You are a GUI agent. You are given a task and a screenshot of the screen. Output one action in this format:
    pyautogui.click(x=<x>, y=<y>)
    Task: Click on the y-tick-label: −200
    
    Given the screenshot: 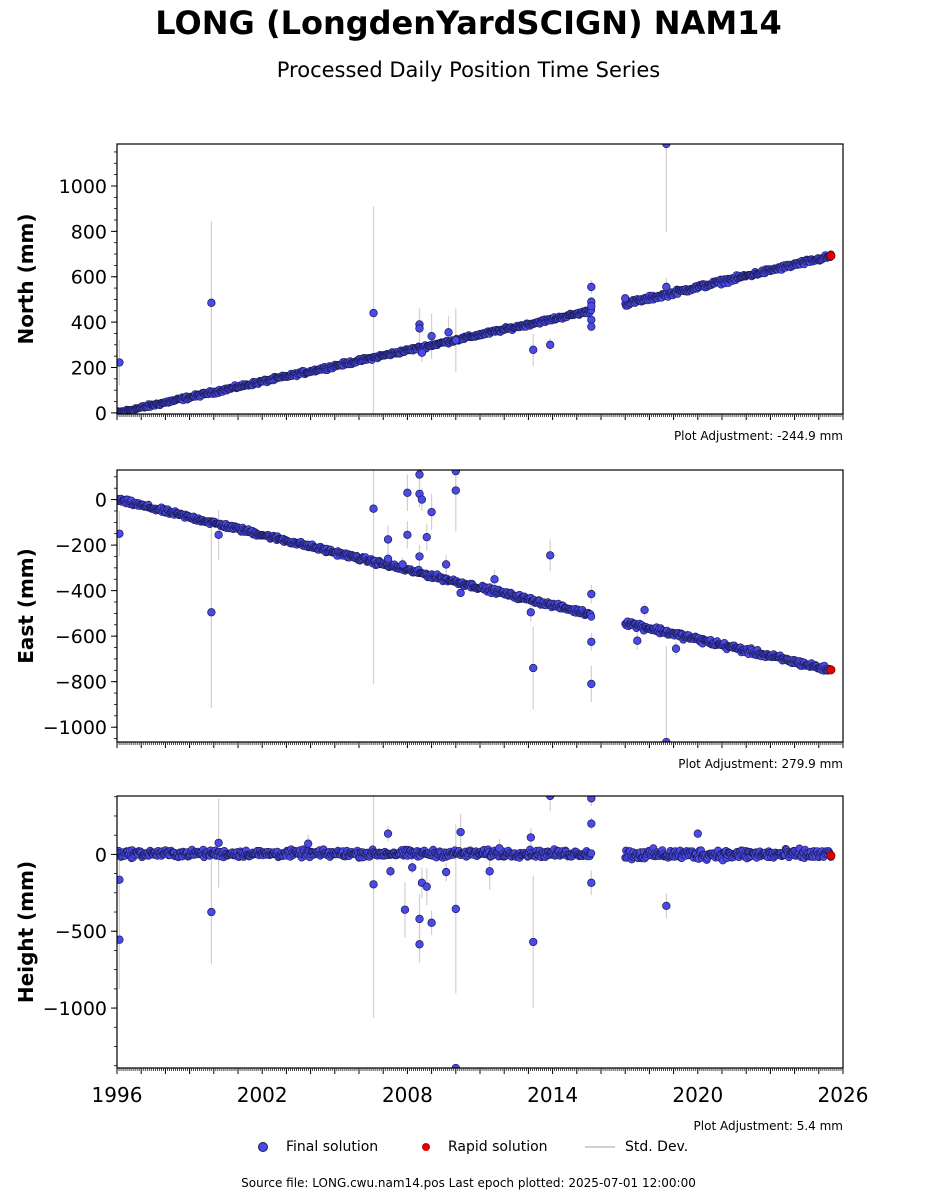 What is the action you would take?
    pyautogui.click(x=81, y=546)
    